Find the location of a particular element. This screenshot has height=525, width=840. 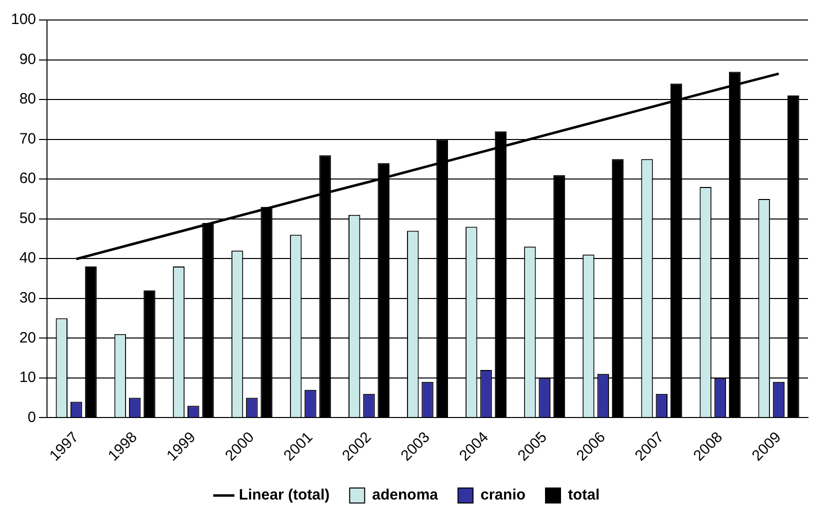

y-tick-label: 30 is located at coordinates (27, 298).